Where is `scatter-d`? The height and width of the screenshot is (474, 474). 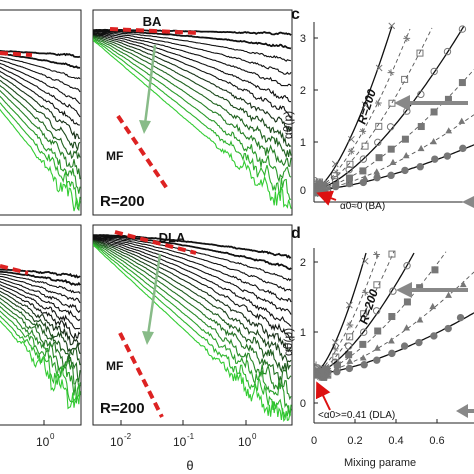 scatter-d is located at coordinates (394, 315).